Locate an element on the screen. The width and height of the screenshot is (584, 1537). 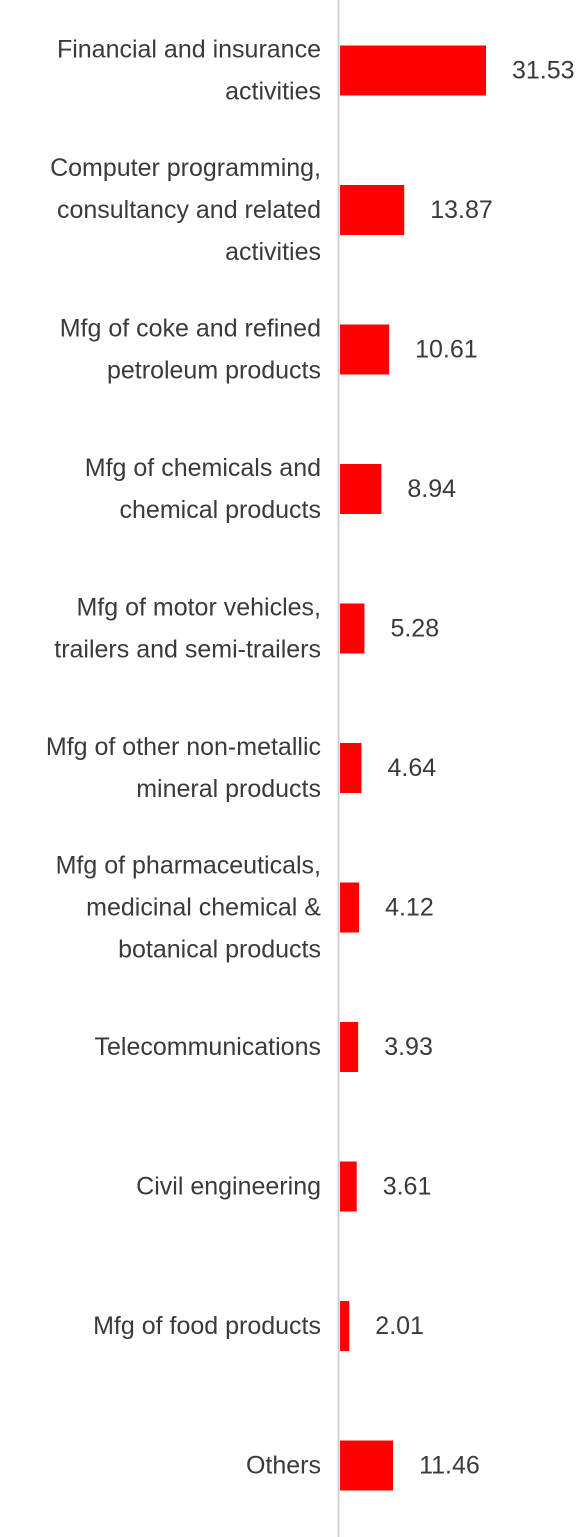
category-label-line: Others is located at coordinates (283, 1466).